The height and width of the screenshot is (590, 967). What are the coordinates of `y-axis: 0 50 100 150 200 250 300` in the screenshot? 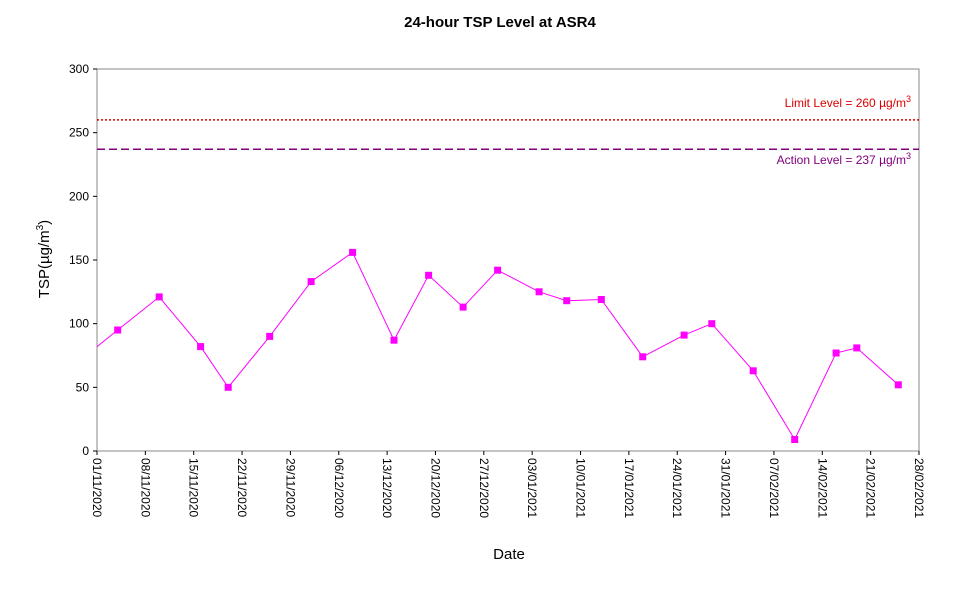 It's located at (83, 260).